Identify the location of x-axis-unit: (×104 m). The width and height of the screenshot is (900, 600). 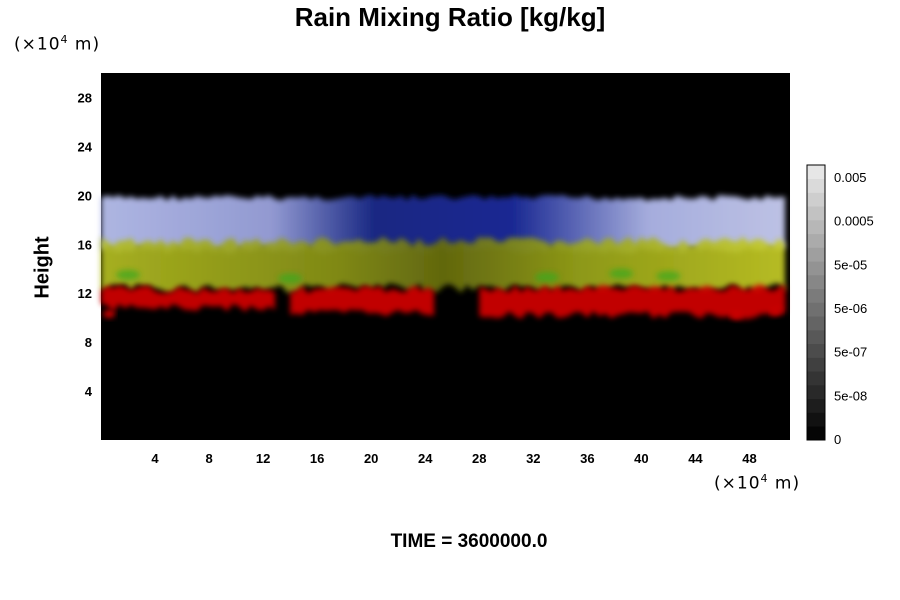
(757, 483).